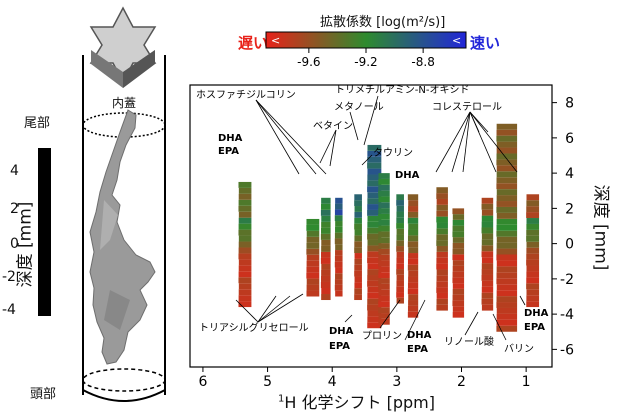  Describe the element at coordinates (563, 227) in the screenshot. I see `y-axis: 8 6 4 2 0 -2 -4 -6` at that location.